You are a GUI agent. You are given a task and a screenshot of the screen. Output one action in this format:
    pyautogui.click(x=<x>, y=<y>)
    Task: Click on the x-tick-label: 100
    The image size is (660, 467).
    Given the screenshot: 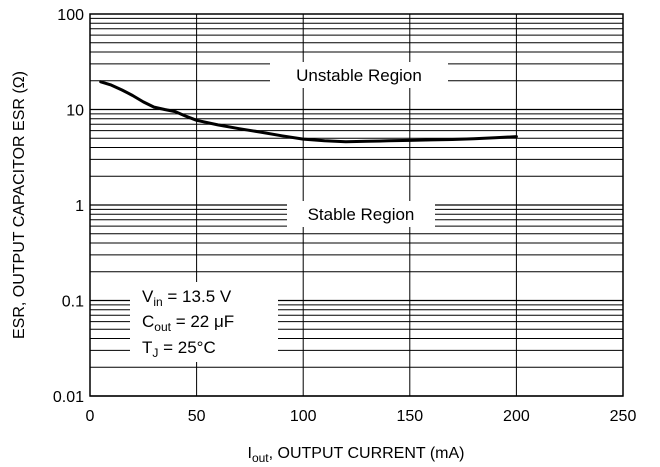 What is the action you would take?
    pyautogui.click(x=303, y=416)
    